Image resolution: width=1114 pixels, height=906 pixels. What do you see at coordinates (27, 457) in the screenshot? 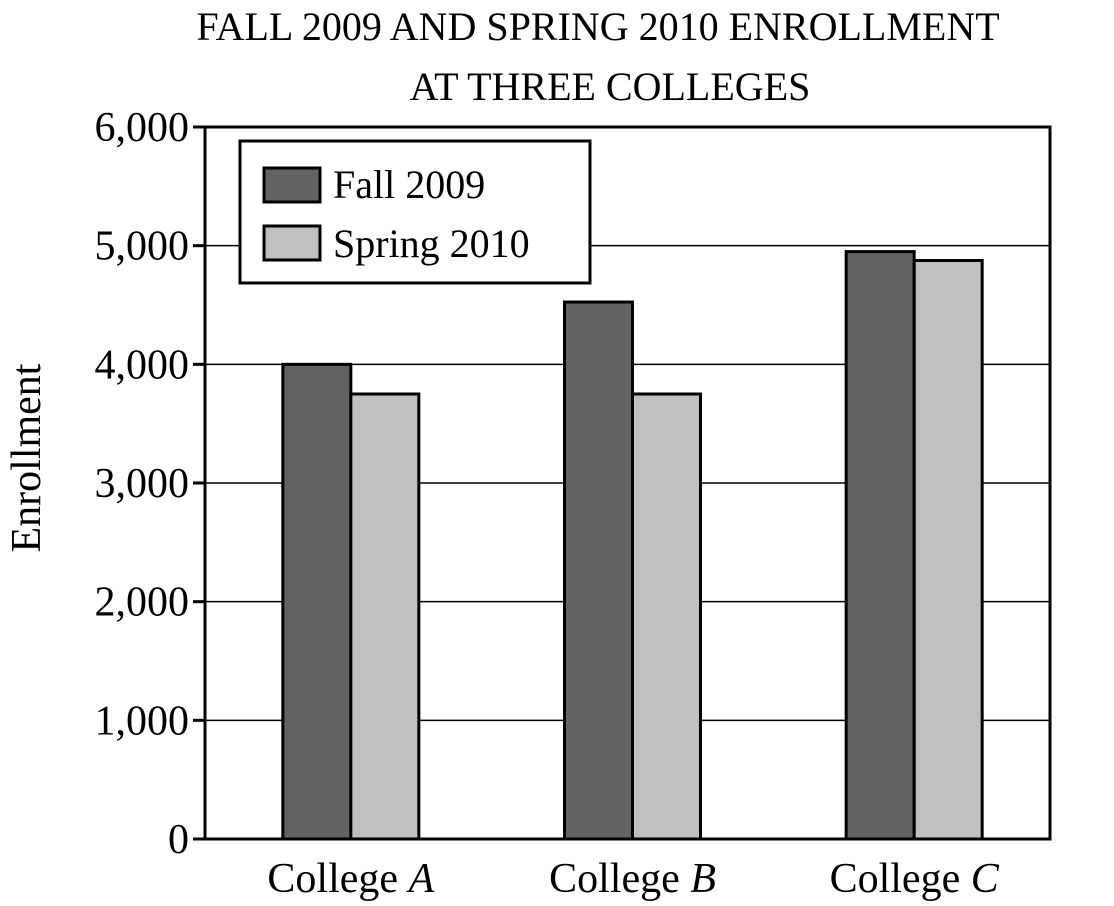
I see `y-axis-label: Enrollment` at bounding box center [27, 457].